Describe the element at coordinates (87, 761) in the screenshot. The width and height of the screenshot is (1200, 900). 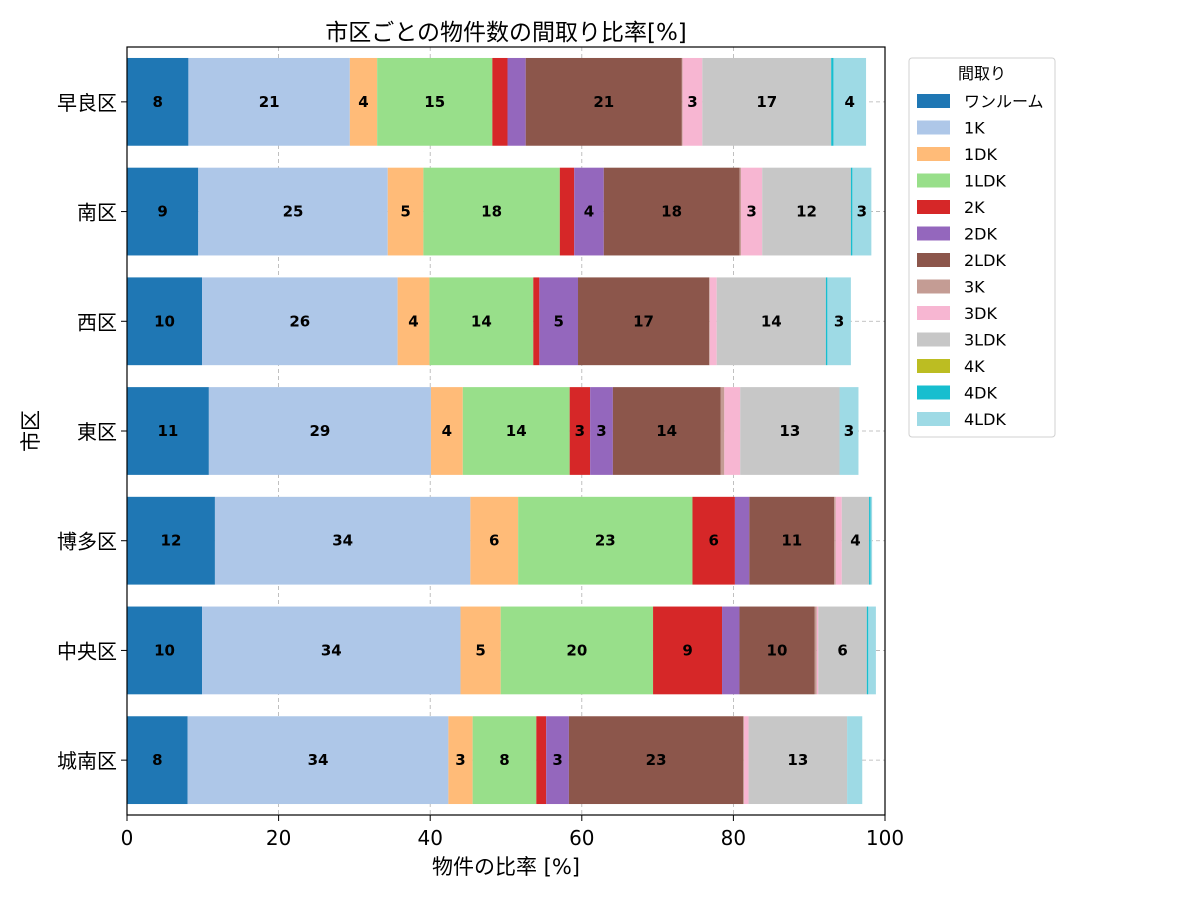
I see `y-tick-label: 城南区` at that location.